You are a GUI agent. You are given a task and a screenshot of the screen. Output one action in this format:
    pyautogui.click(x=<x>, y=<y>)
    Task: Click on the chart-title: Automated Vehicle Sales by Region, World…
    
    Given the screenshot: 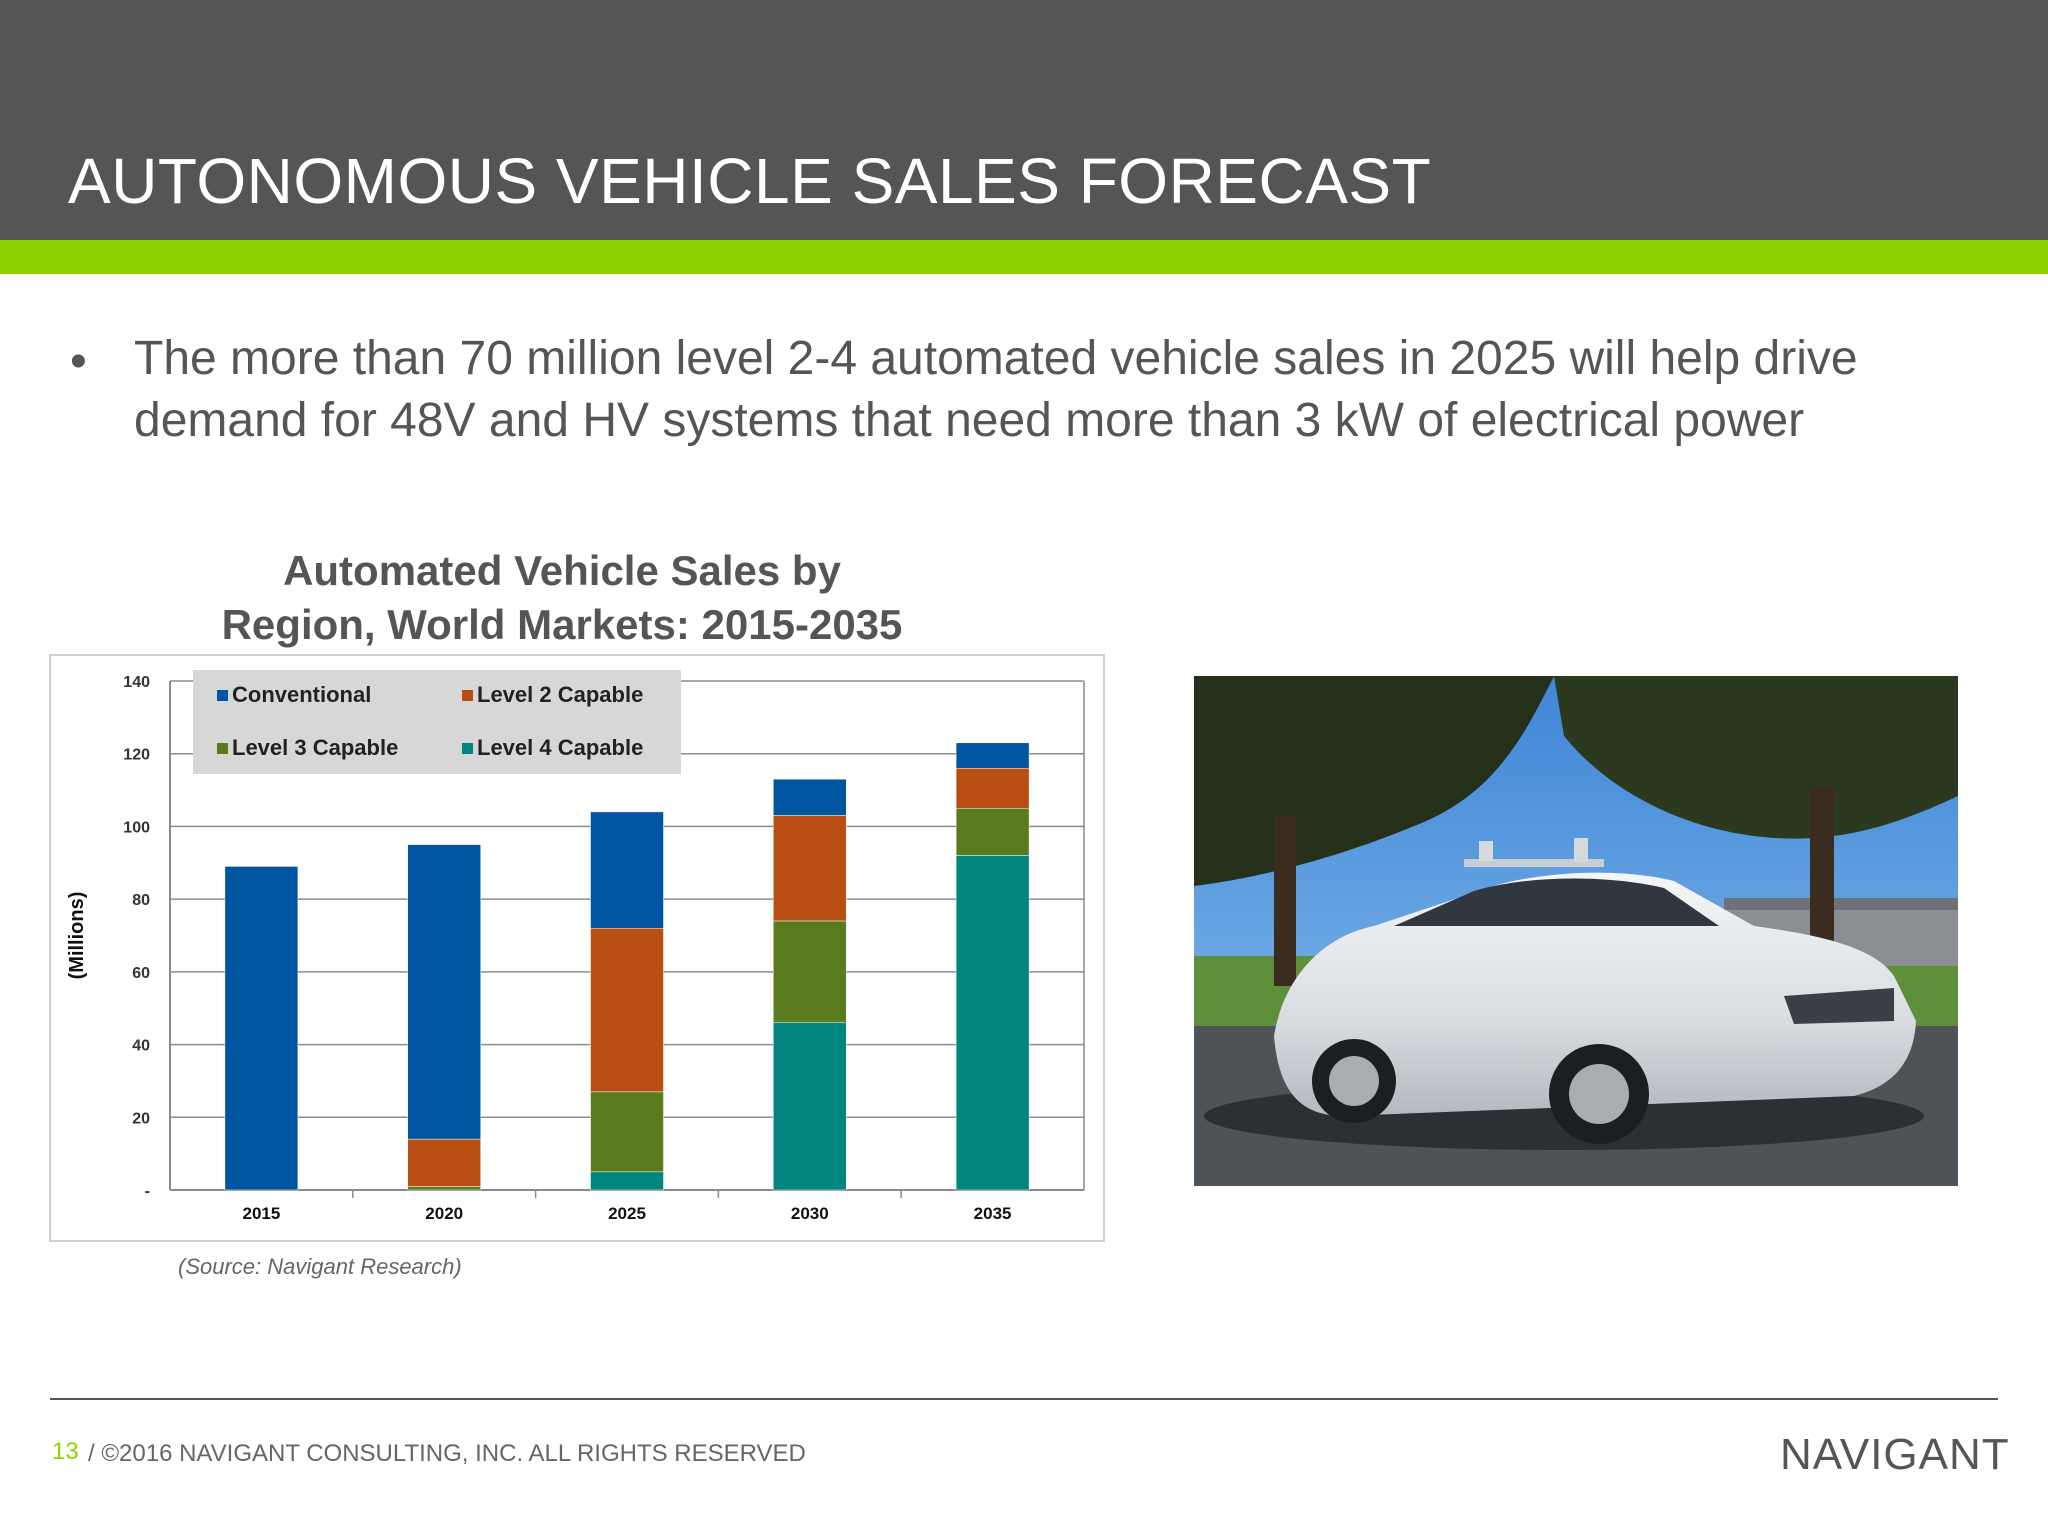 What is the action you would take?
    pyautogui.click(x=562, y=598)
    